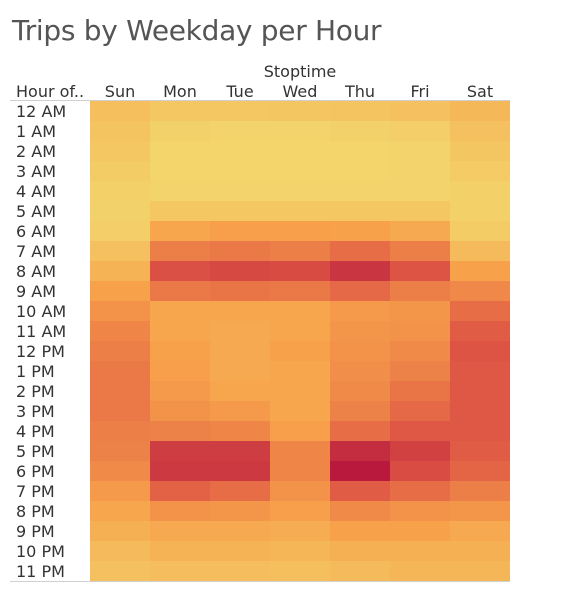 The image size is (565, 613). I want to click on row-label: 6 AM, so click(36, 231).